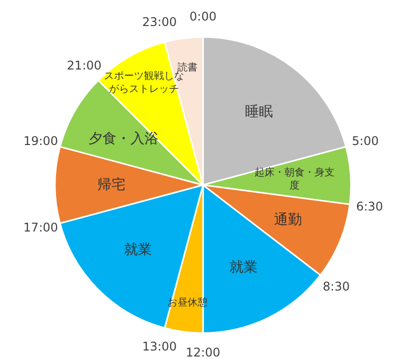 This screenshot has height=359, width=400. I want to click on text: 13:00, so click(159, 347).